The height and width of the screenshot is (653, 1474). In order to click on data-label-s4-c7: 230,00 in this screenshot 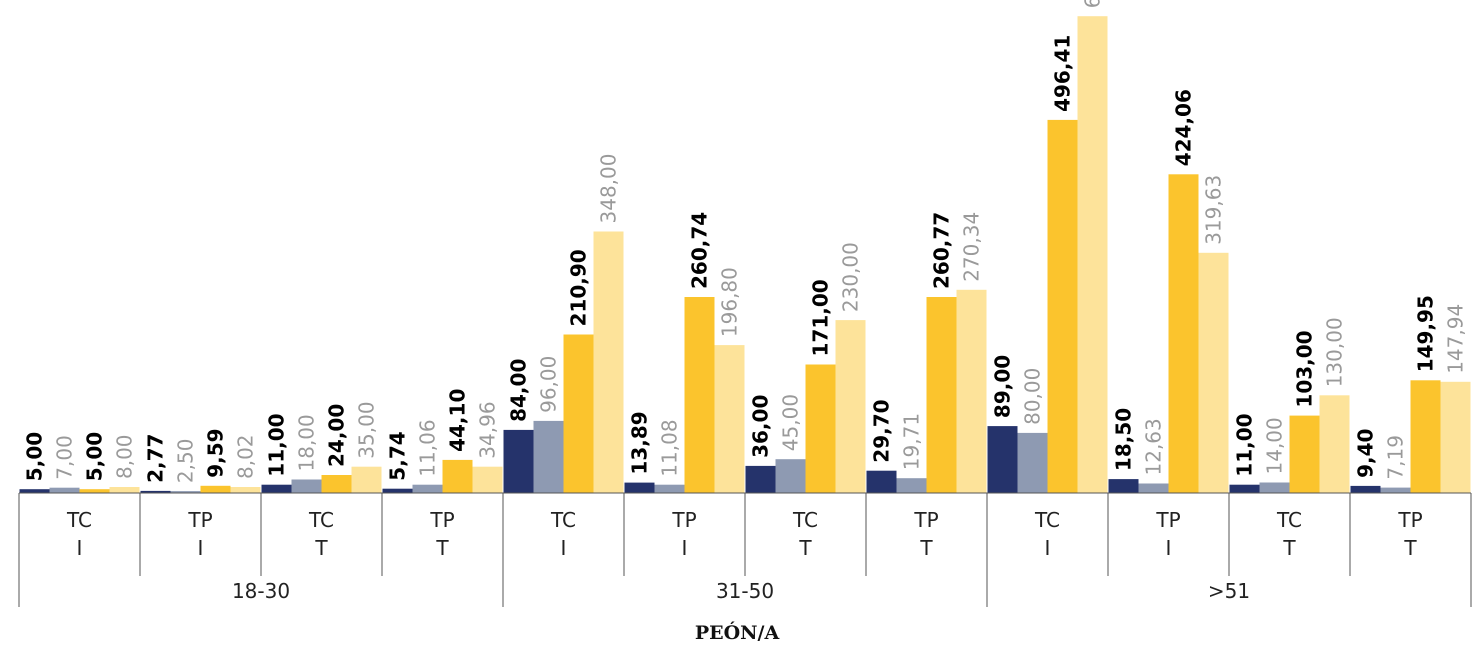, I will do `click(851, 277)`.